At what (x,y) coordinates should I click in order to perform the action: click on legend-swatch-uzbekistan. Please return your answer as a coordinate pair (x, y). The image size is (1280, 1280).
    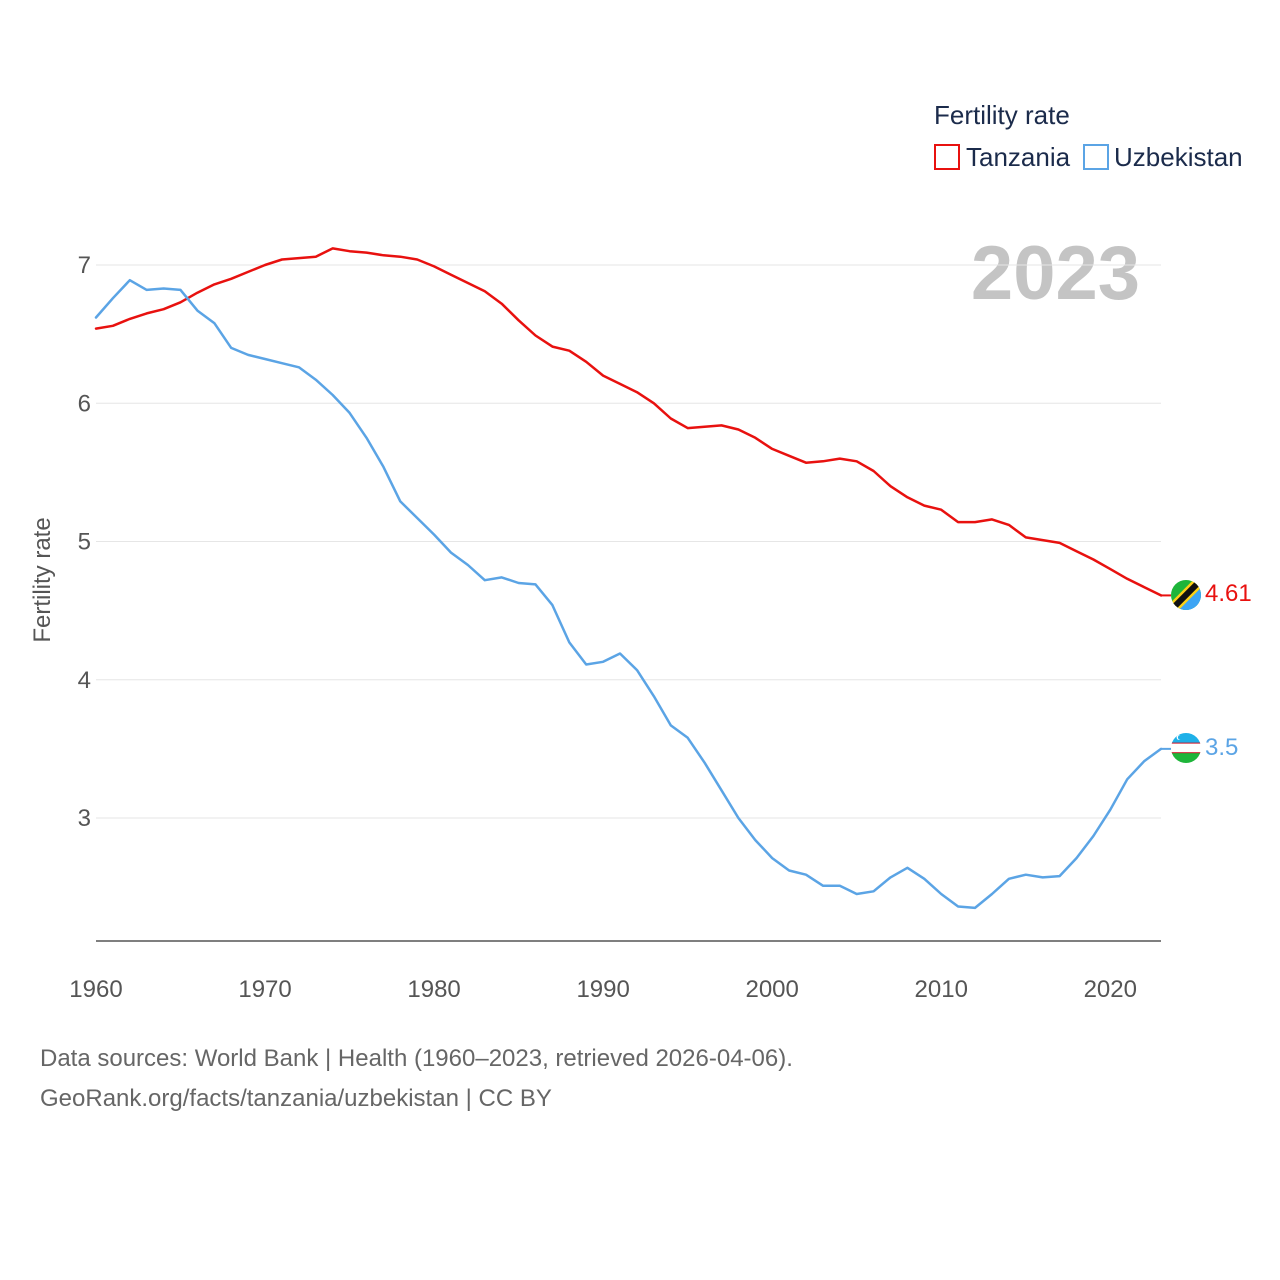
    Looking at the image, I should click on (1096, 157).